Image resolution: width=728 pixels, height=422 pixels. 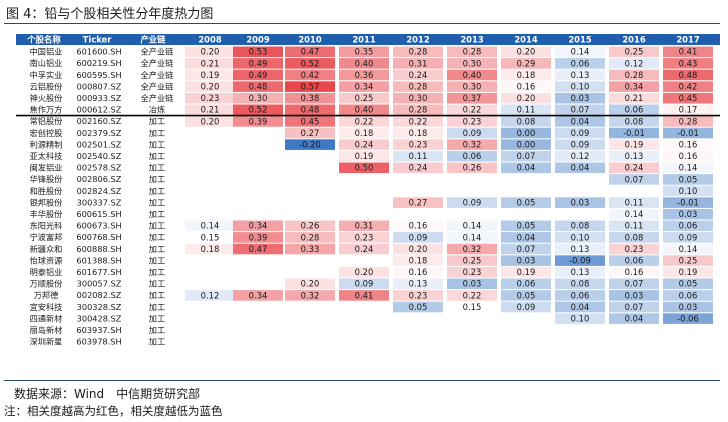 What do you see at coordinates (46, 52) in the screenshot?
I see `row-stock-name: 中国铝业` at bounding box center [46, 52].